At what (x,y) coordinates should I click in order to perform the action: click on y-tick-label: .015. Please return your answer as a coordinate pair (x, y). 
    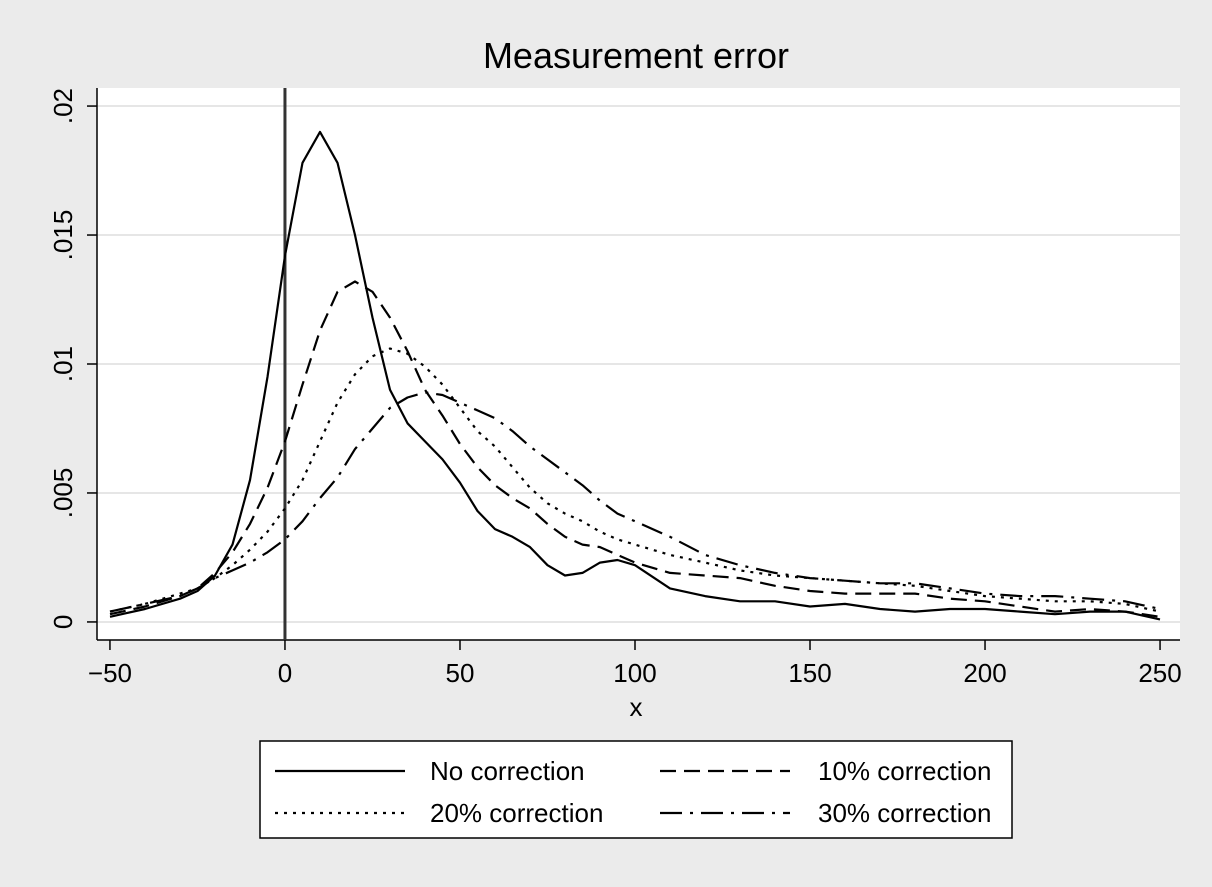
    Looking at the image, I should click on (63, 235).